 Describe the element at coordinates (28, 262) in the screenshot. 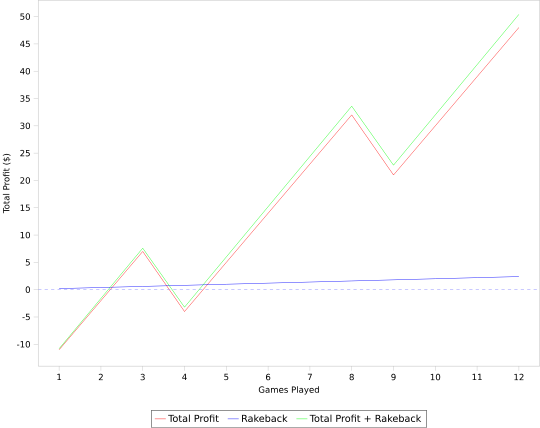

I see `y-tick-label: 5` at that location.